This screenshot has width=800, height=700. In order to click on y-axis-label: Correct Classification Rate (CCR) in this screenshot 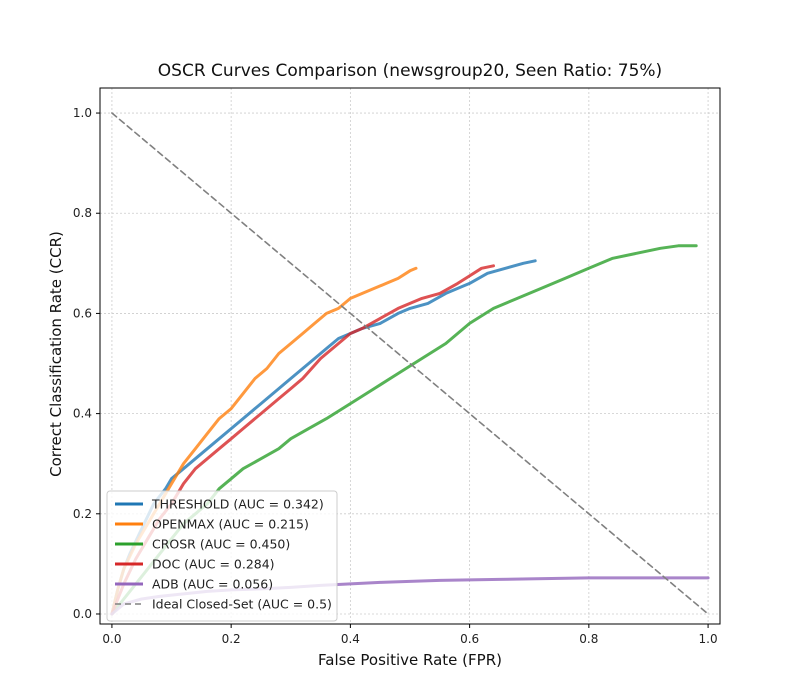, I will do `click(56, 354)`.